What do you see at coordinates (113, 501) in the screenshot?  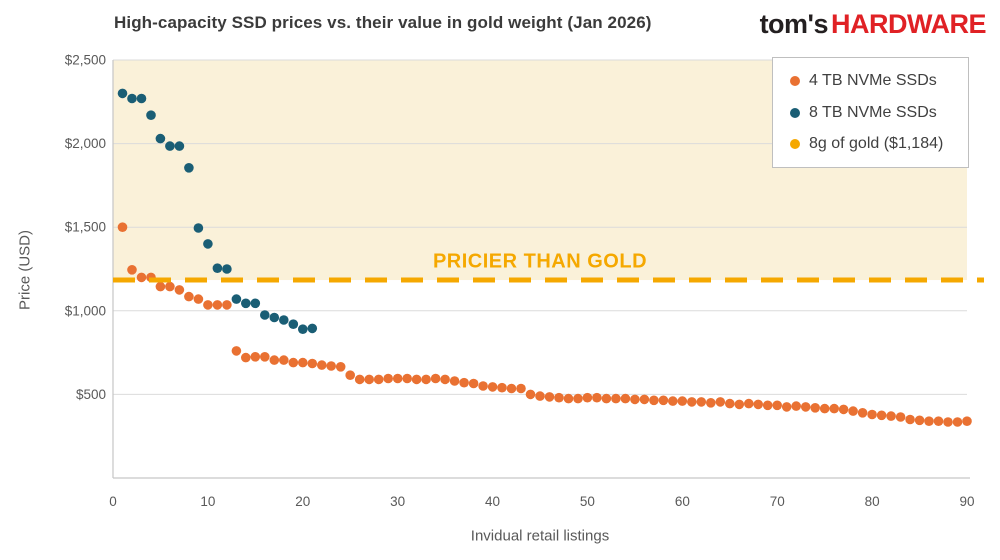 I see `x-tick-label-0: 0` at bounding box center [113, 501].